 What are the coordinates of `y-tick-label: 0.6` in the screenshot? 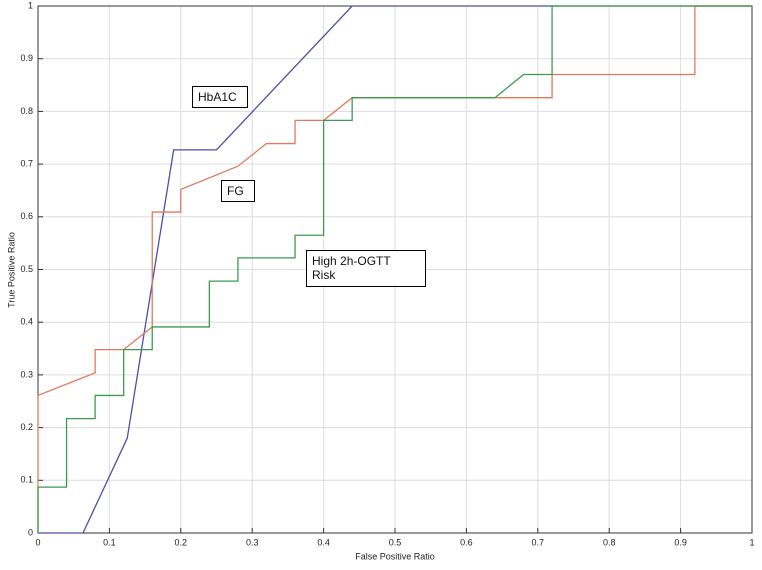 It's located at (26, 216).